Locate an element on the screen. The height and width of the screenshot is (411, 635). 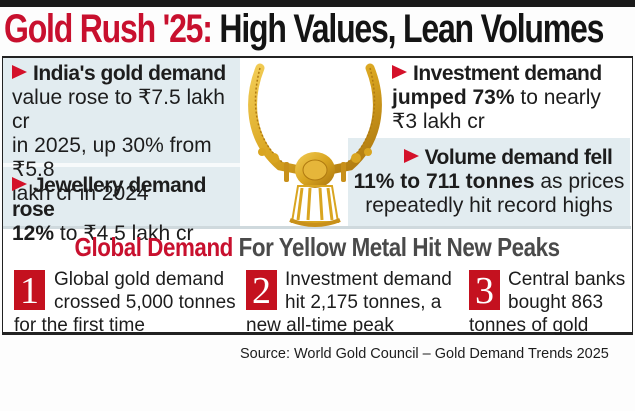
highlight-headline: India's gold demand is located at coordinates (129, 73).